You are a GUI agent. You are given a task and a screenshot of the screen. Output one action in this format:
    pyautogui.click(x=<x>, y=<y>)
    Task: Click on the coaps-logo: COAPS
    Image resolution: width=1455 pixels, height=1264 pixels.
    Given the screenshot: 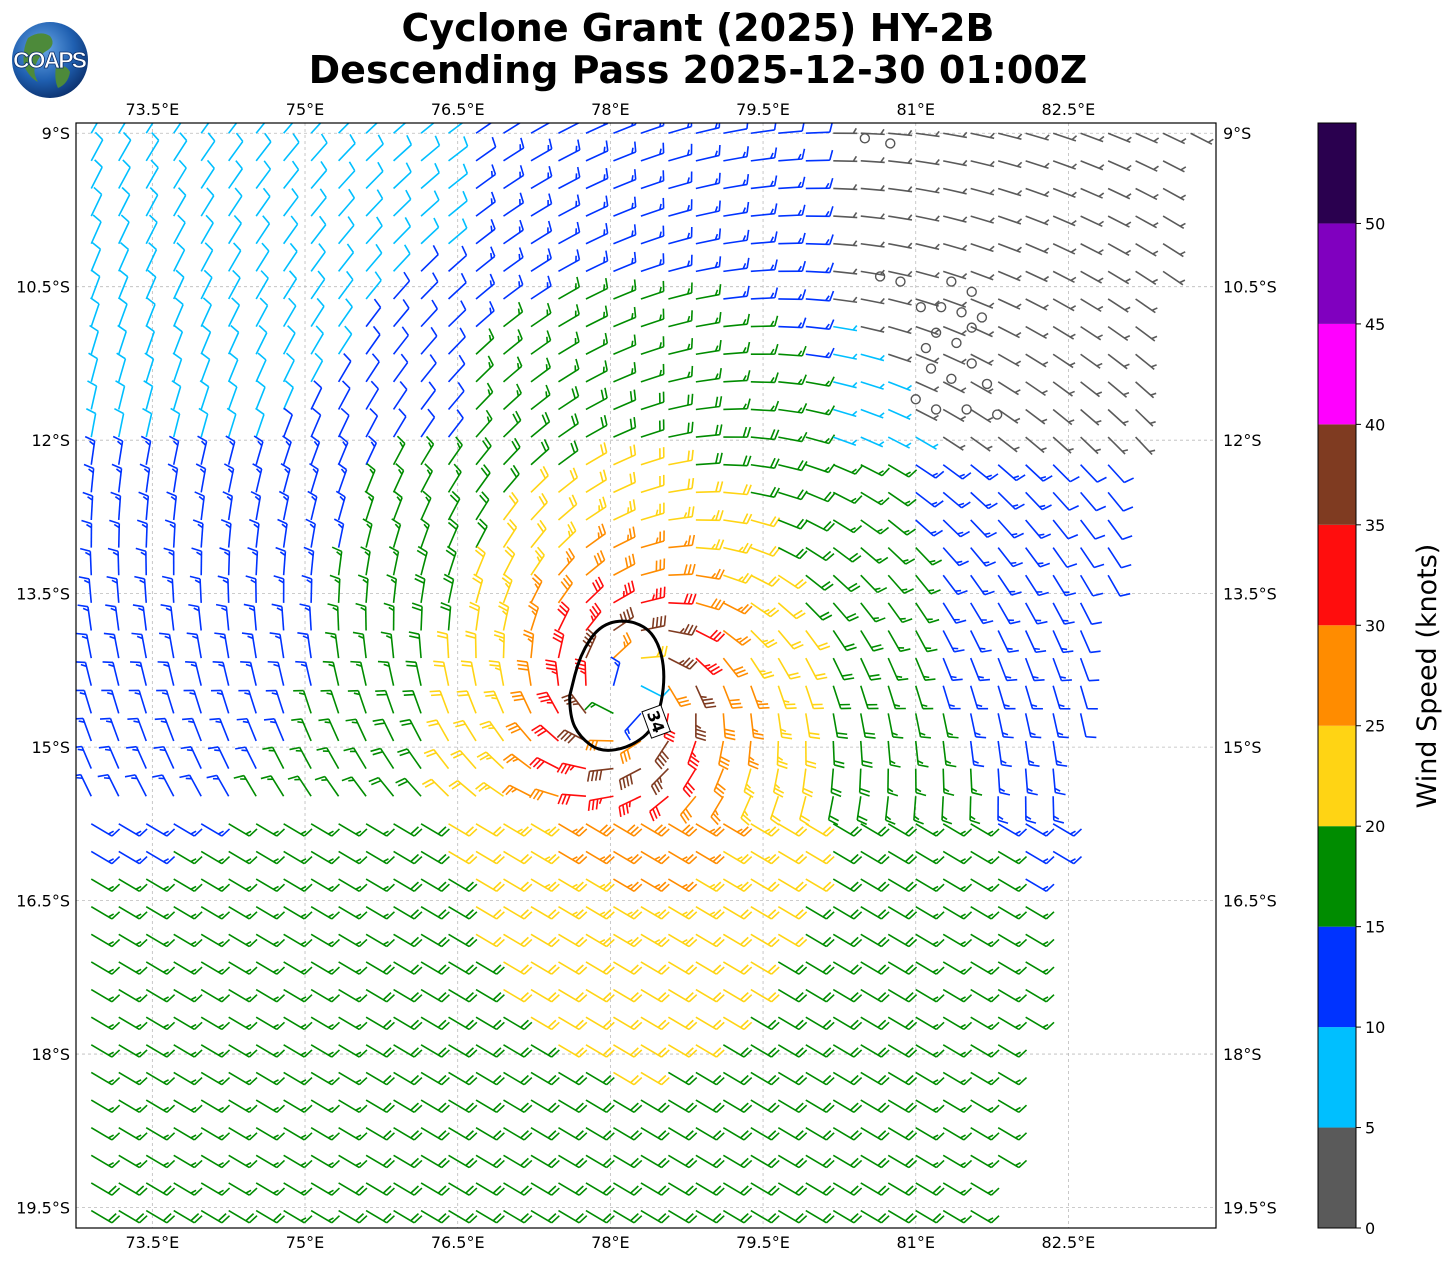 What is the action you would take?
    pyautogui.click(x=50, y=60)
    